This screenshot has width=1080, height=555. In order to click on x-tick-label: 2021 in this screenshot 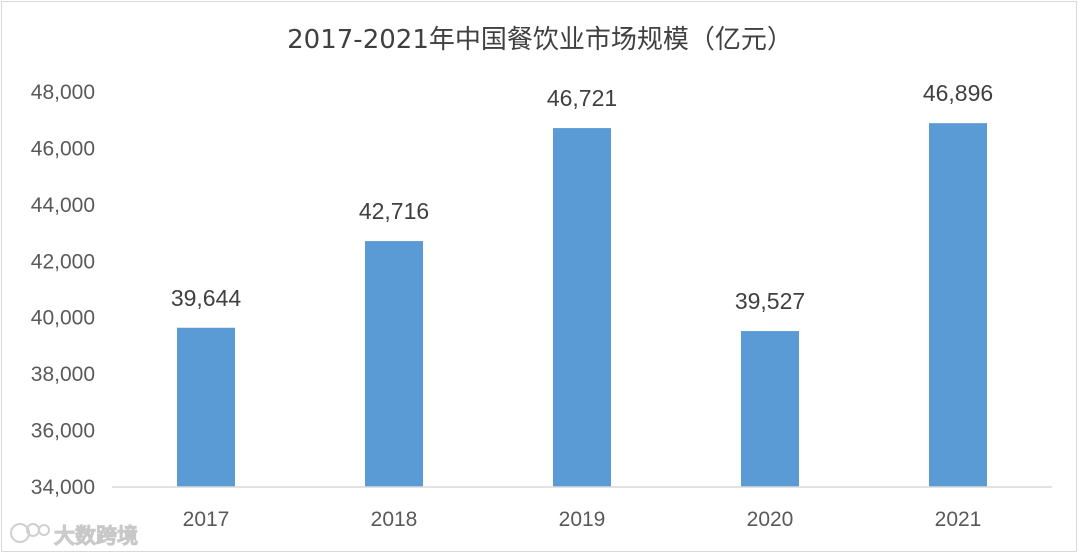, I will do `click(958, 519)`.